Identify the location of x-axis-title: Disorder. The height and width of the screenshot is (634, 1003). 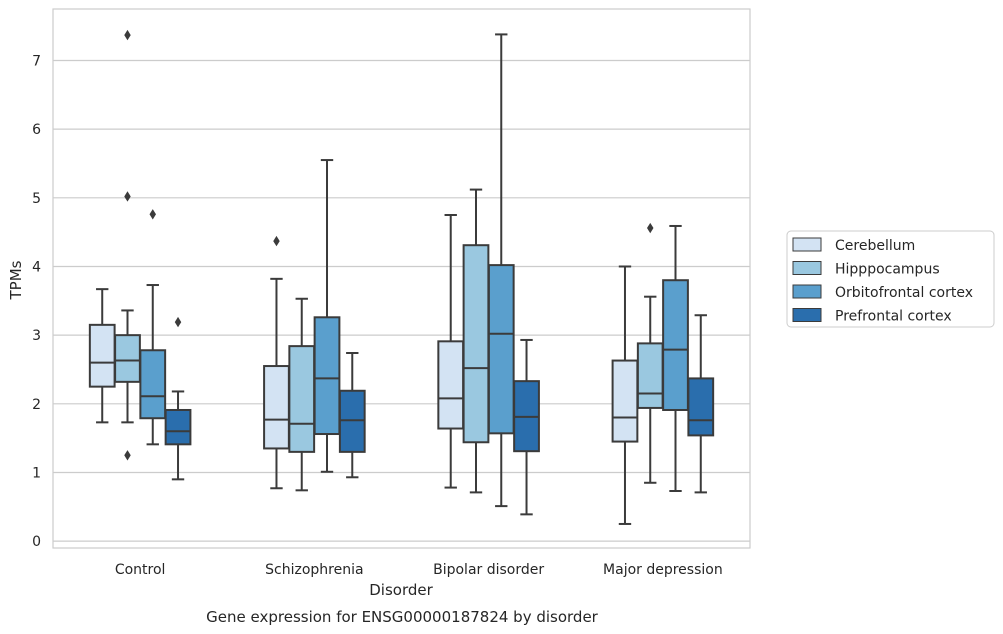
(401, 590).